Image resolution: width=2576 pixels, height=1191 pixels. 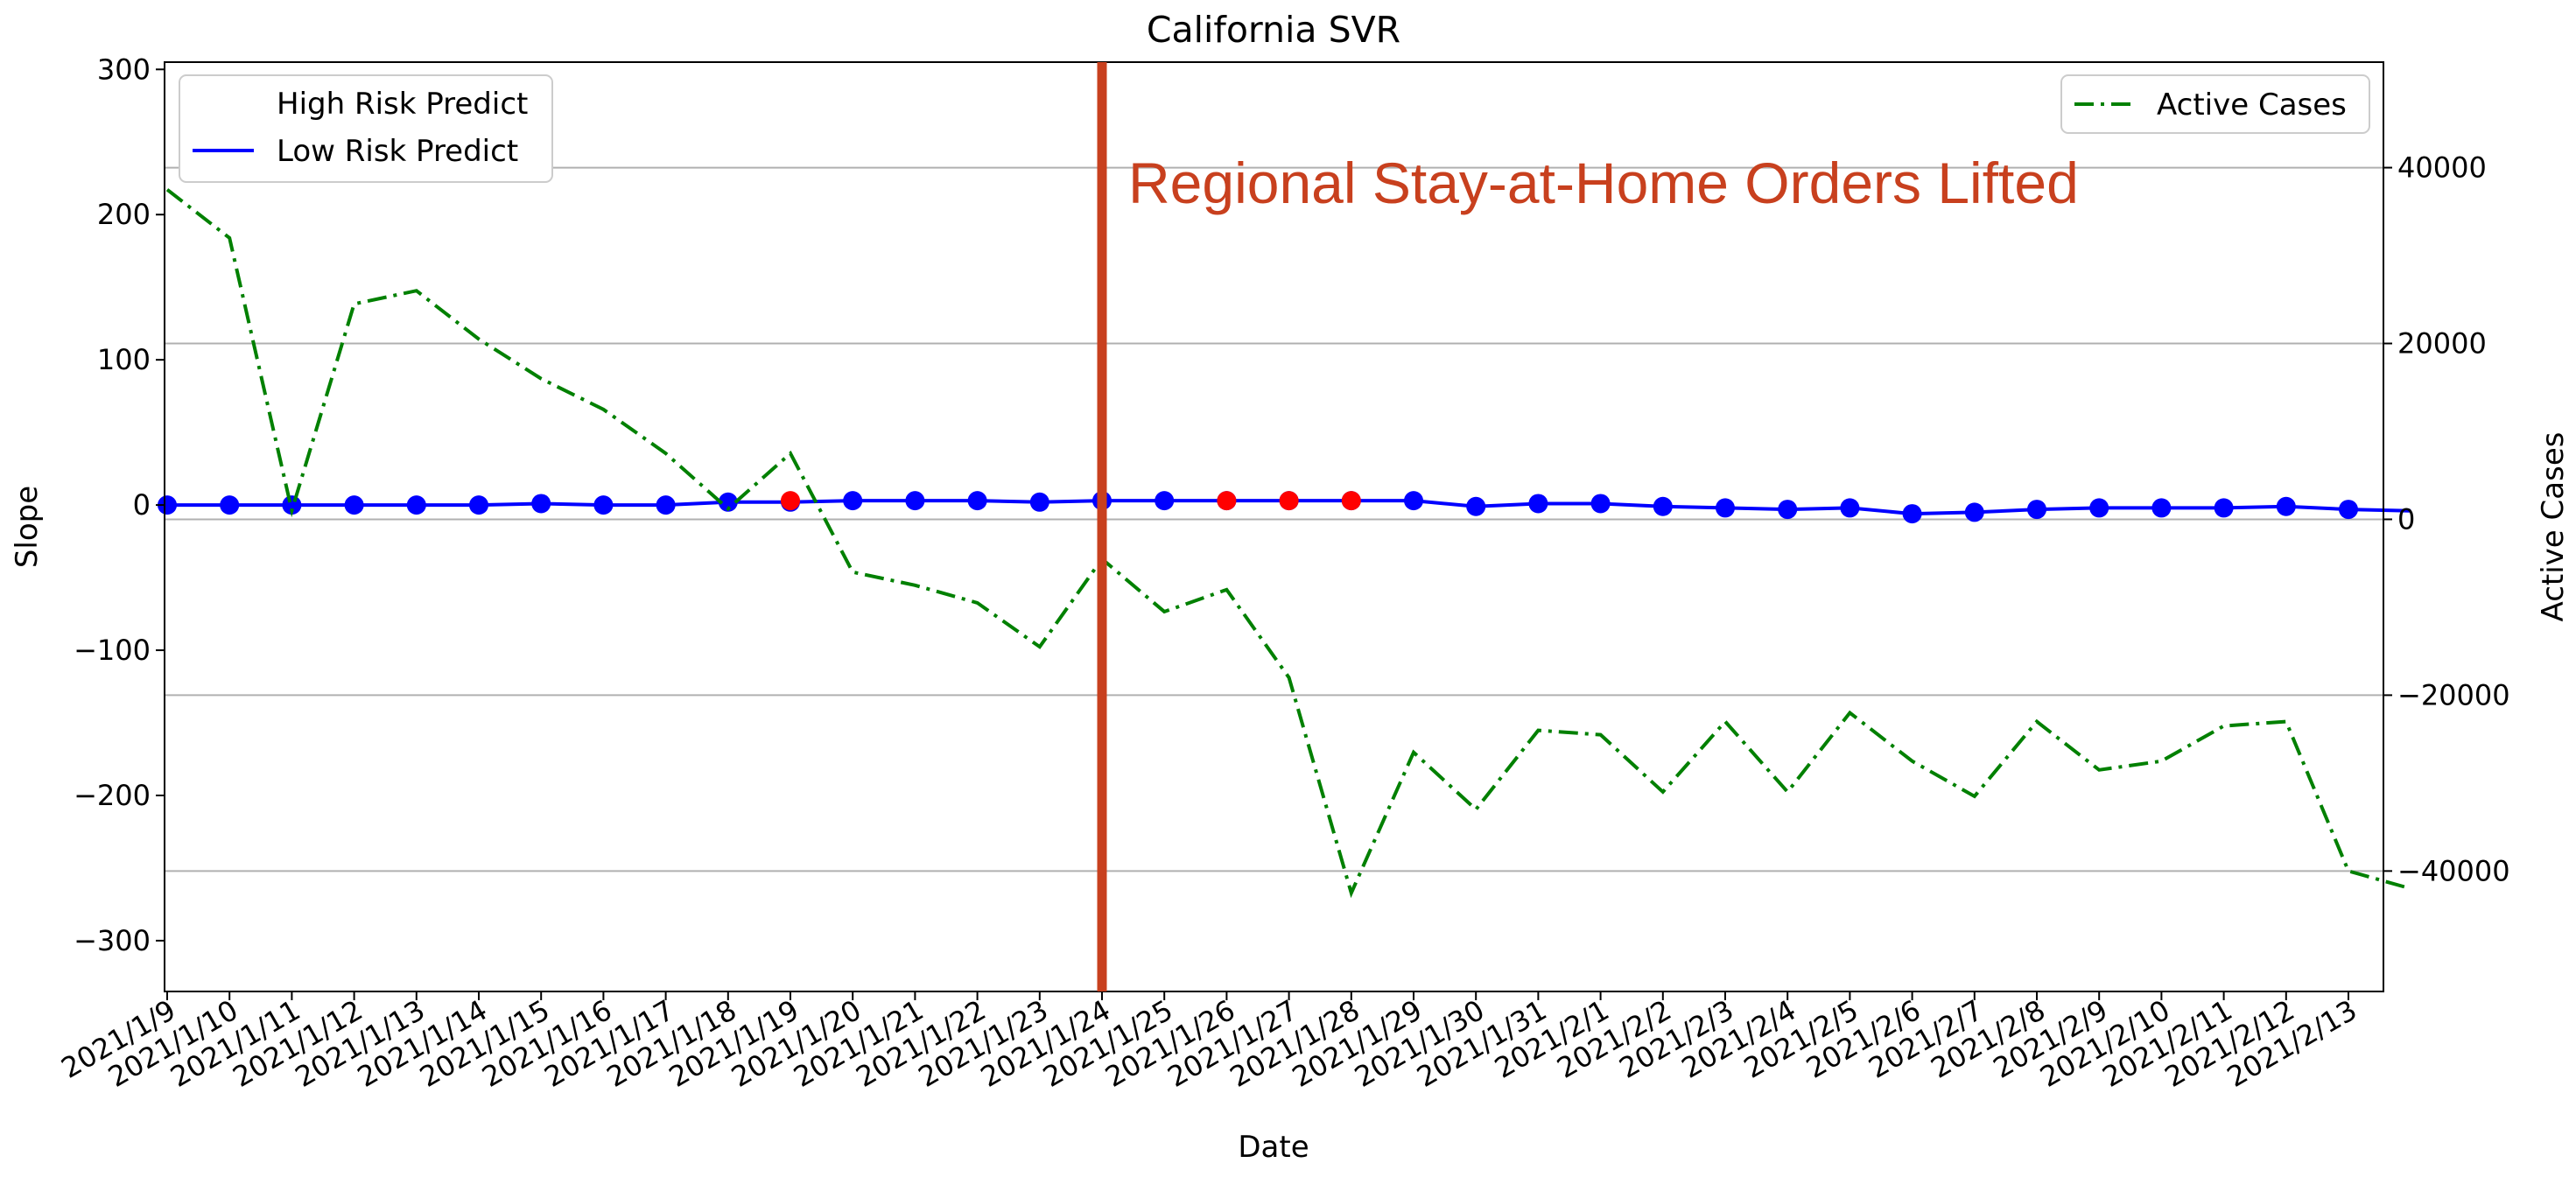 What do you see at coordinates (113, 651) in the screenshot?
I see `y-tick-label: −100` at bounding box center [113, 651].